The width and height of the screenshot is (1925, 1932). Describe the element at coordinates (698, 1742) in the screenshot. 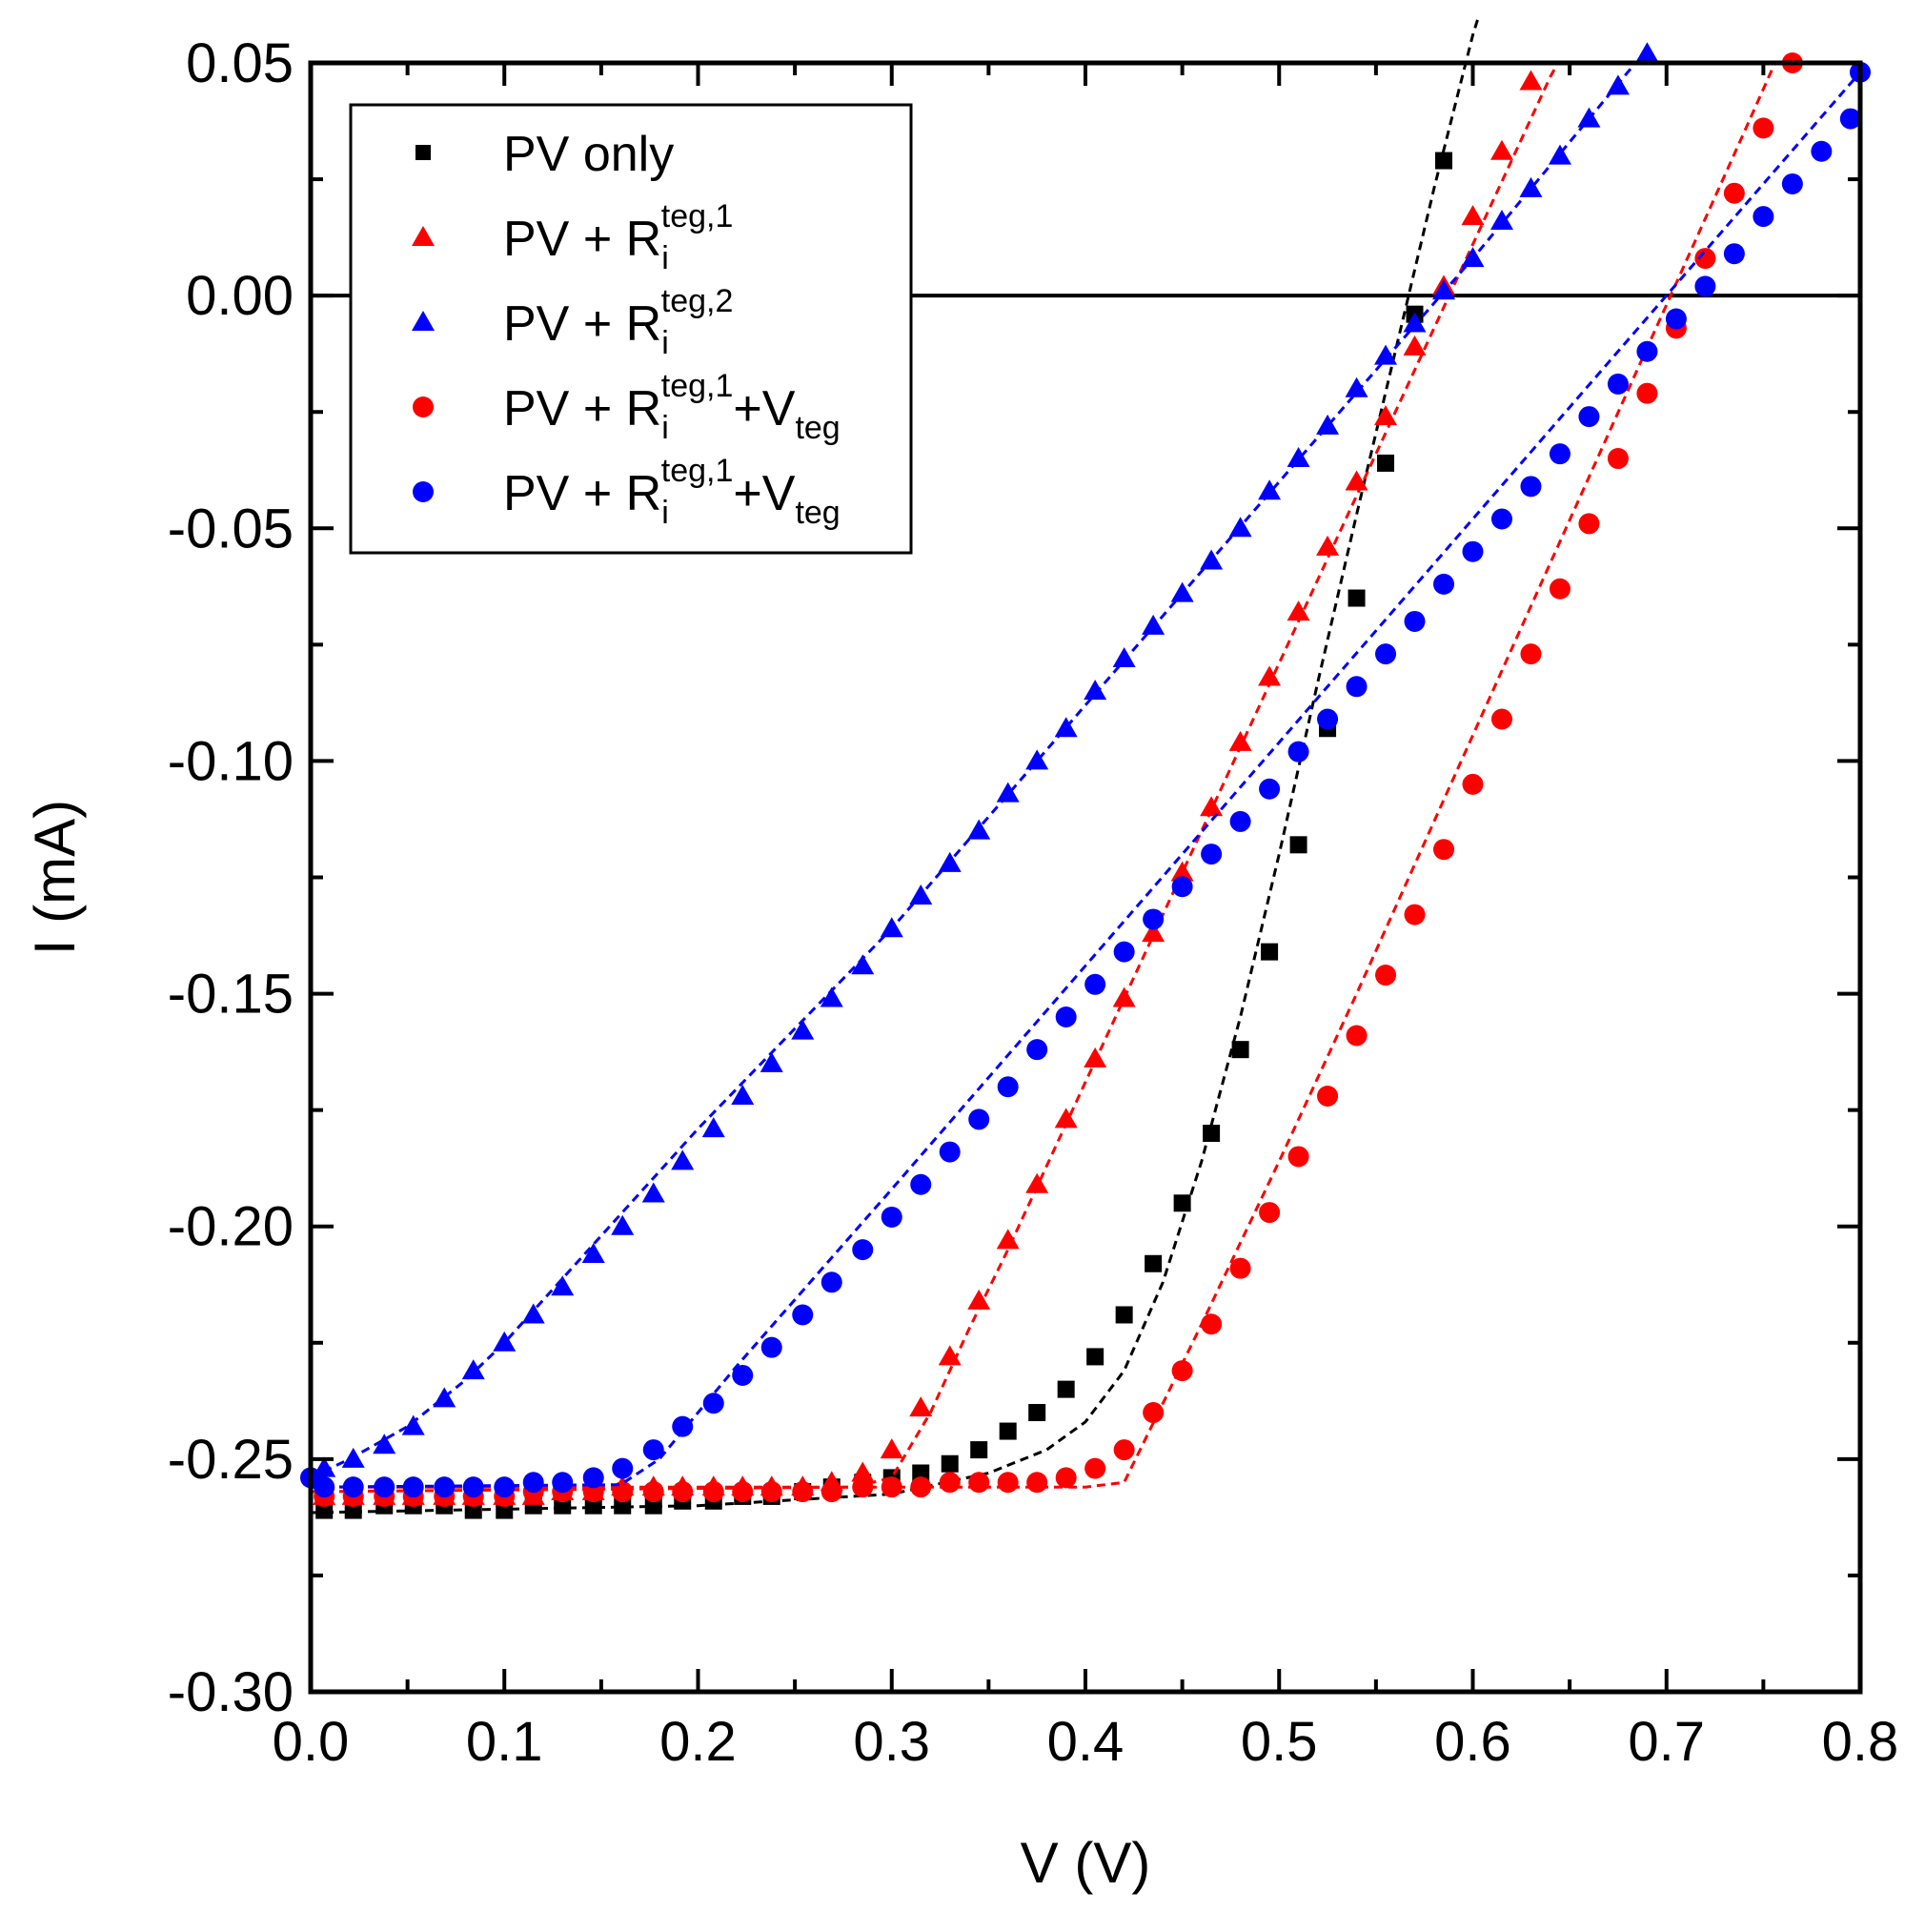

I see `x-tick-label: 0.2` at that location.